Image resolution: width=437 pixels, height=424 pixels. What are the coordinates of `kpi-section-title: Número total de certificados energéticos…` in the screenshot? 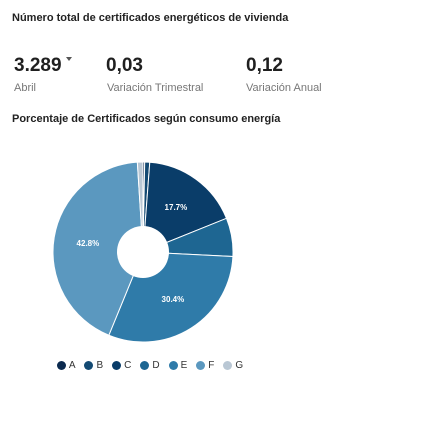 It's located at (150, 18).